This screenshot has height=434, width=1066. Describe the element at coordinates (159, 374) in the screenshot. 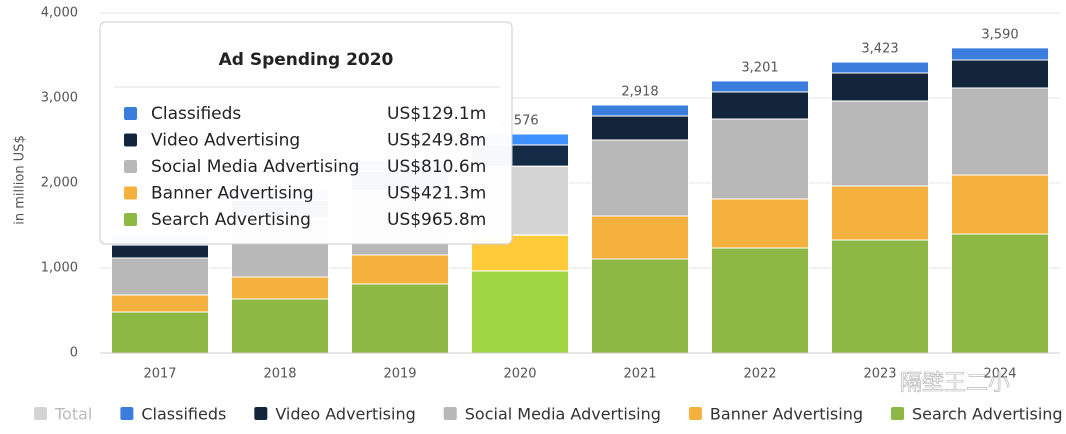

I see `x-tick-label: 2017` at that location.